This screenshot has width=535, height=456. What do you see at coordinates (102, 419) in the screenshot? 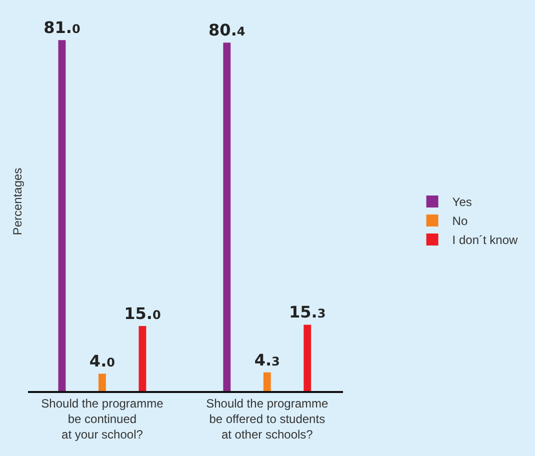
I see `x-tick-label: Should the programme be continued at your school?` at bounding box center [102, 419].